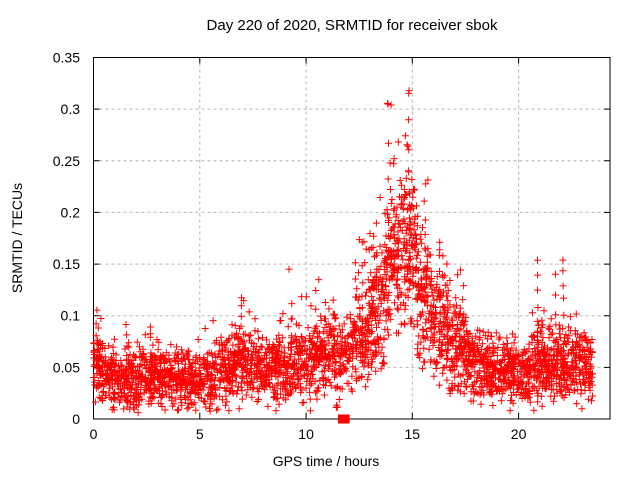 This screenshot has width=640, height=485. Describe the element at coordinates (71, 316) in the screenshot. I see `y-tick-label: 0.1` at that location.